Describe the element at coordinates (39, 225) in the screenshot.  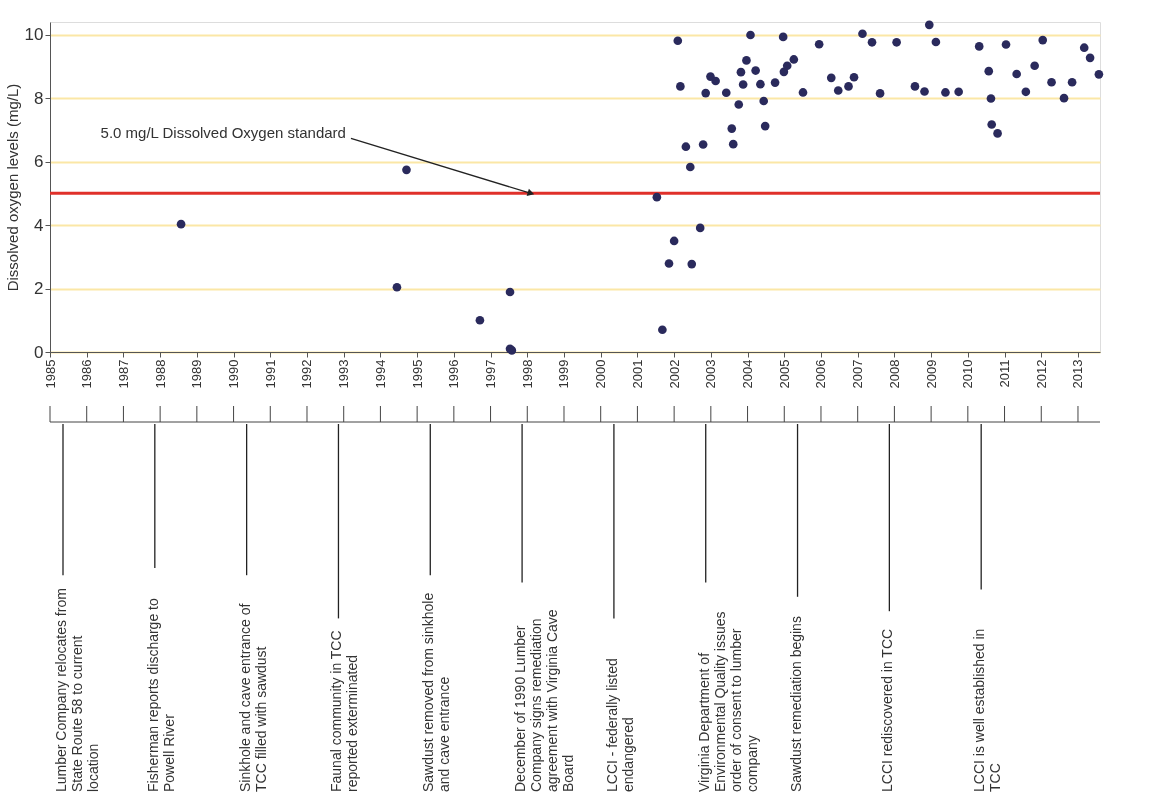
I see `y-tick-label: 4` at that location.